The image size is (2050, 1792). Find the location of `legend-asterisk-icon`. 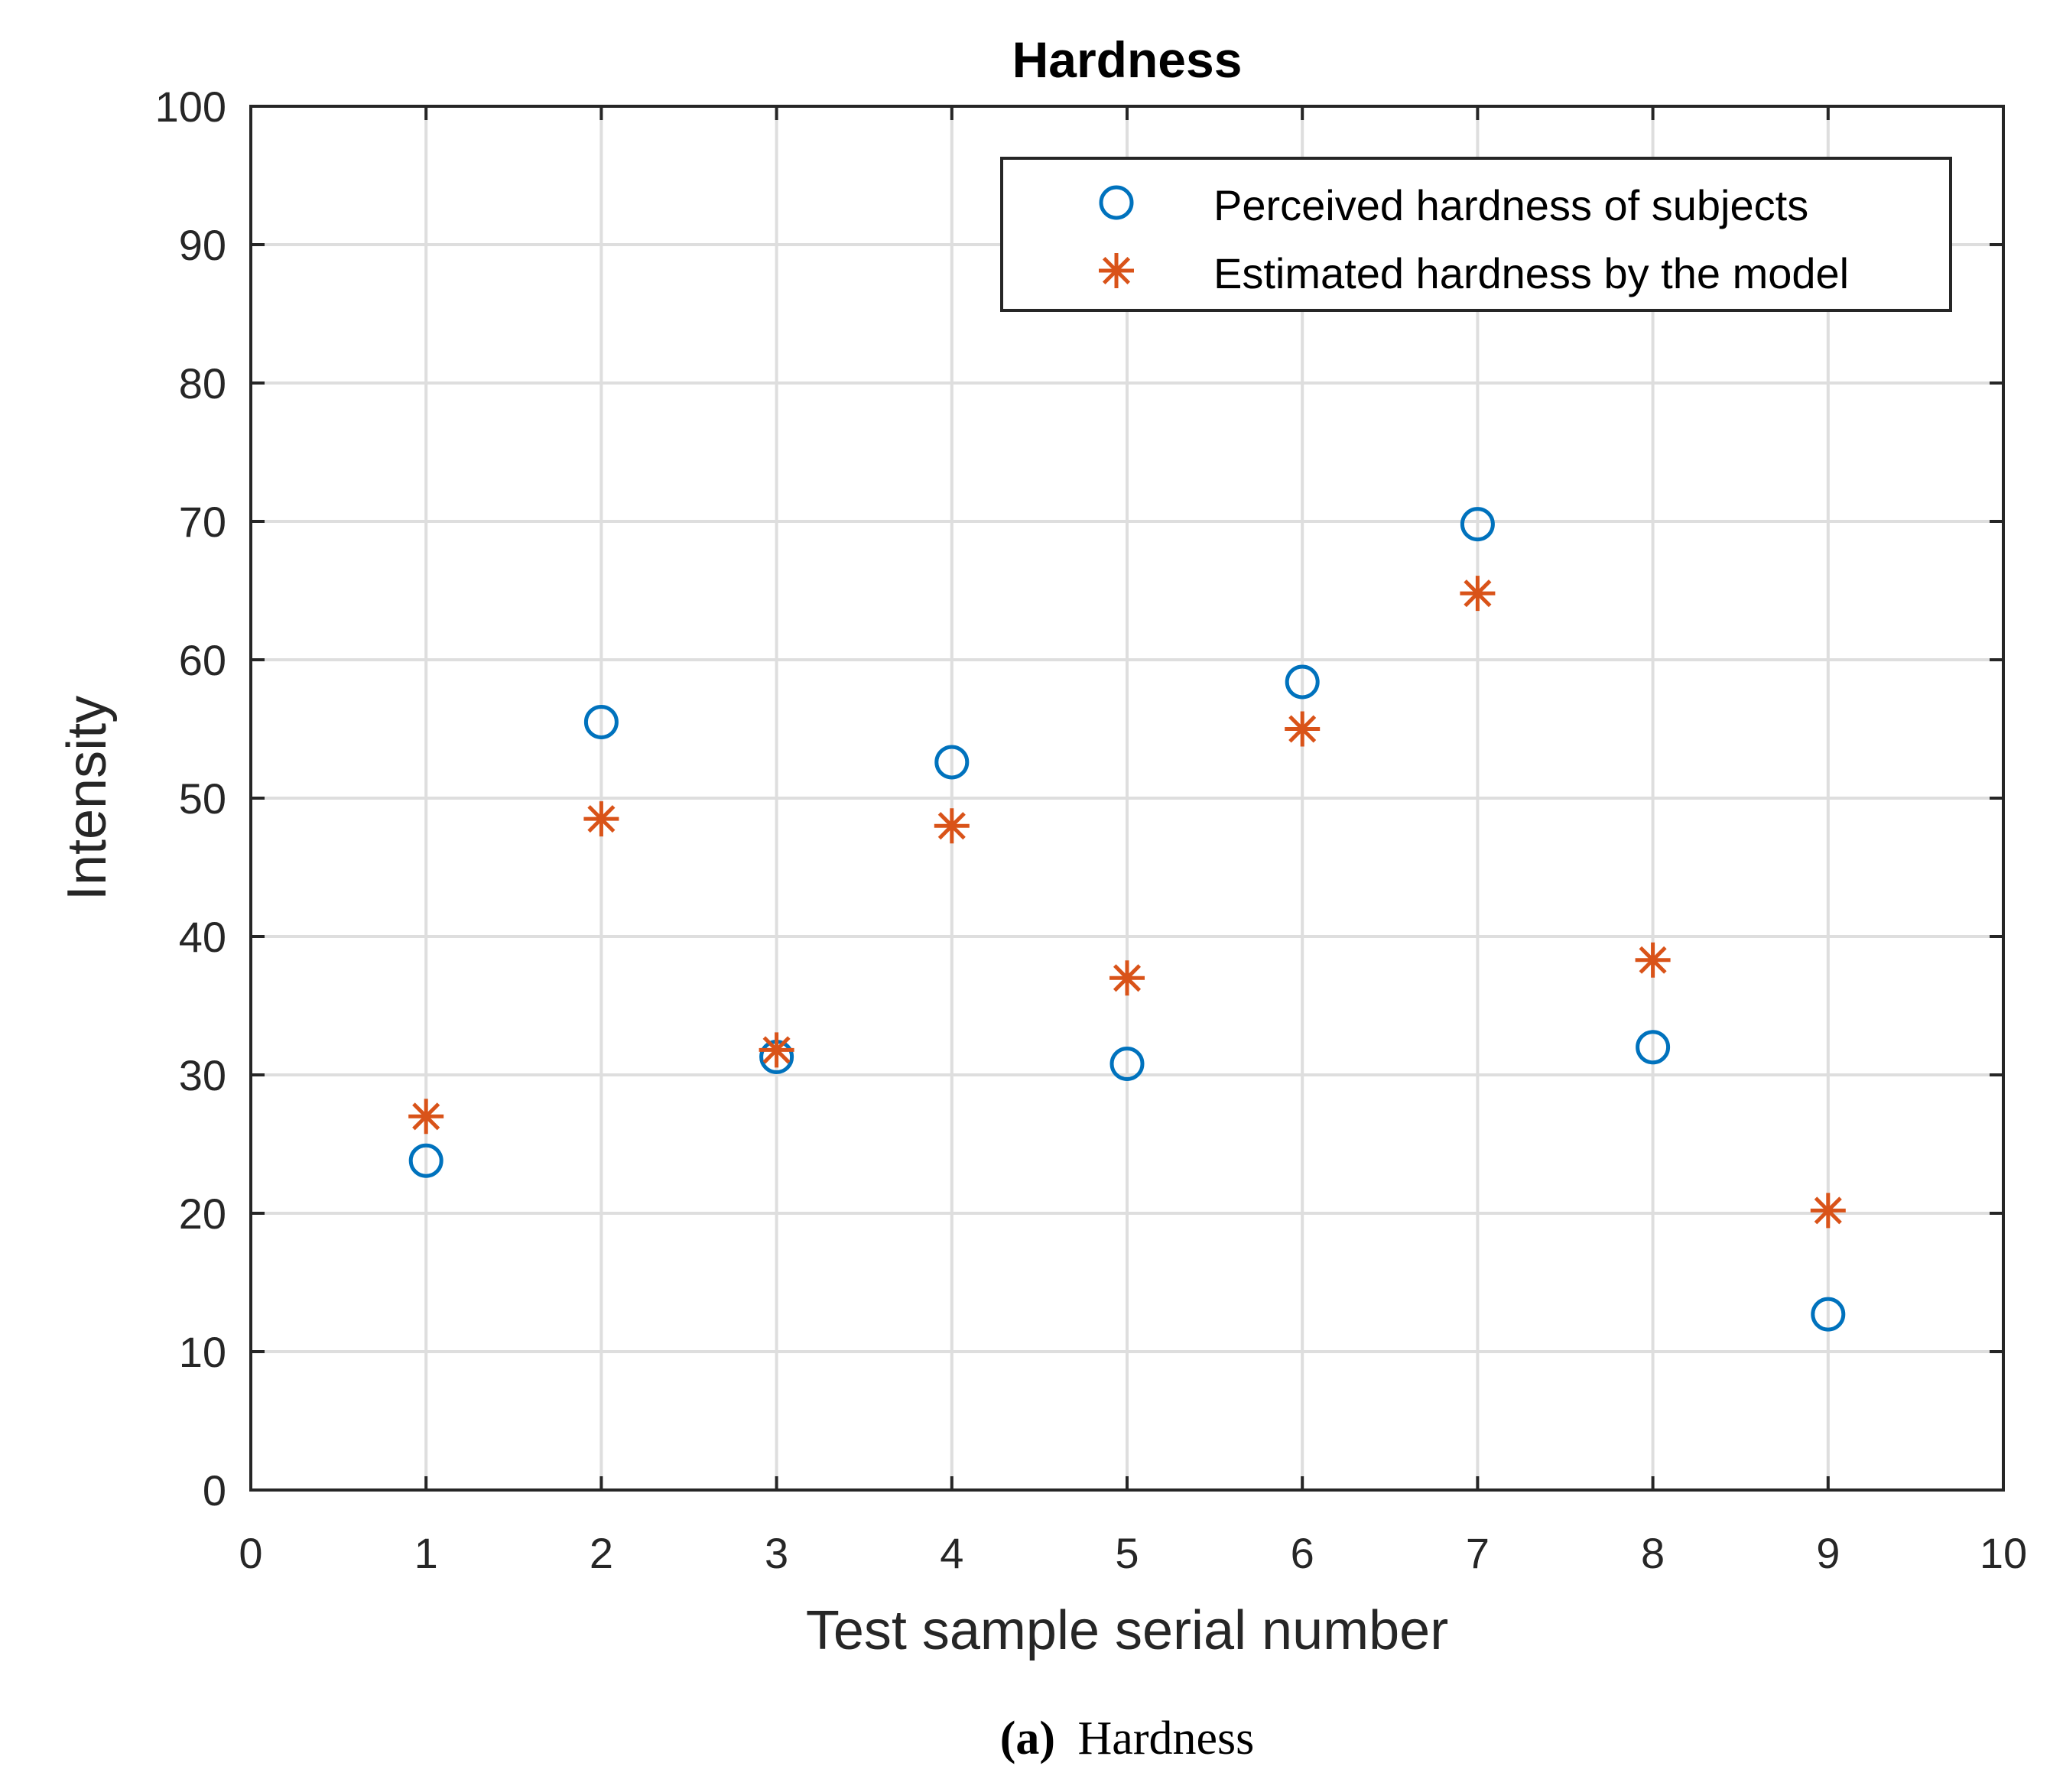

legend-asterisk-icon is located at coordinates (1117, 270).